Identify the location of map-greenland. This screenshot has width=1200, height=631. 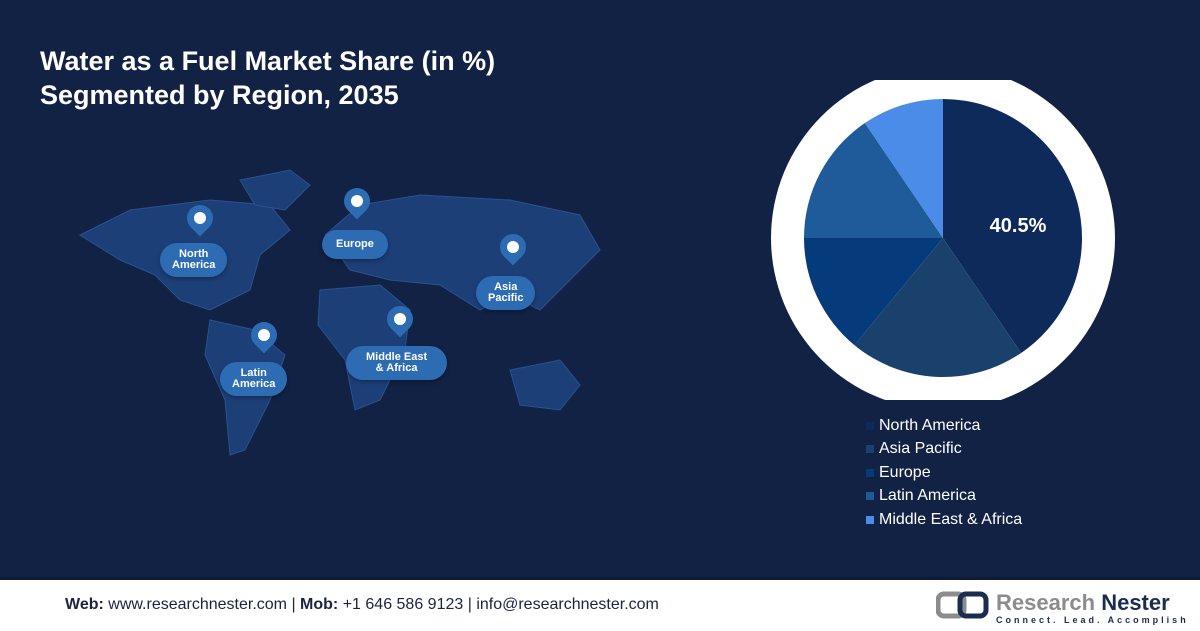
(275, 190).